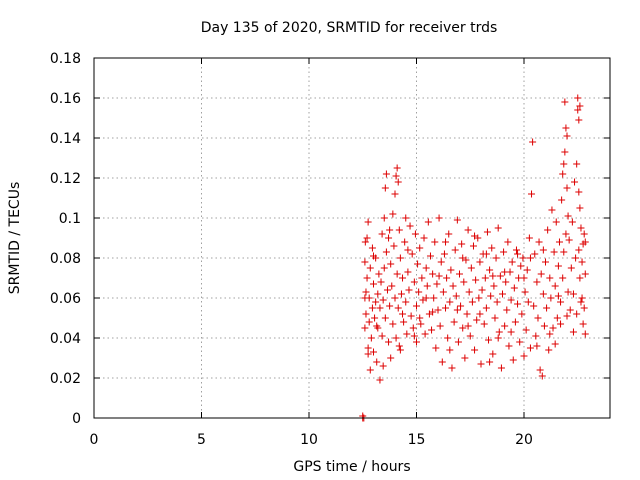  What do you see at coordinates (65, 379) in the screenshot?
I see `y-tick-label: 0.02` at bounding box center [65, 379].